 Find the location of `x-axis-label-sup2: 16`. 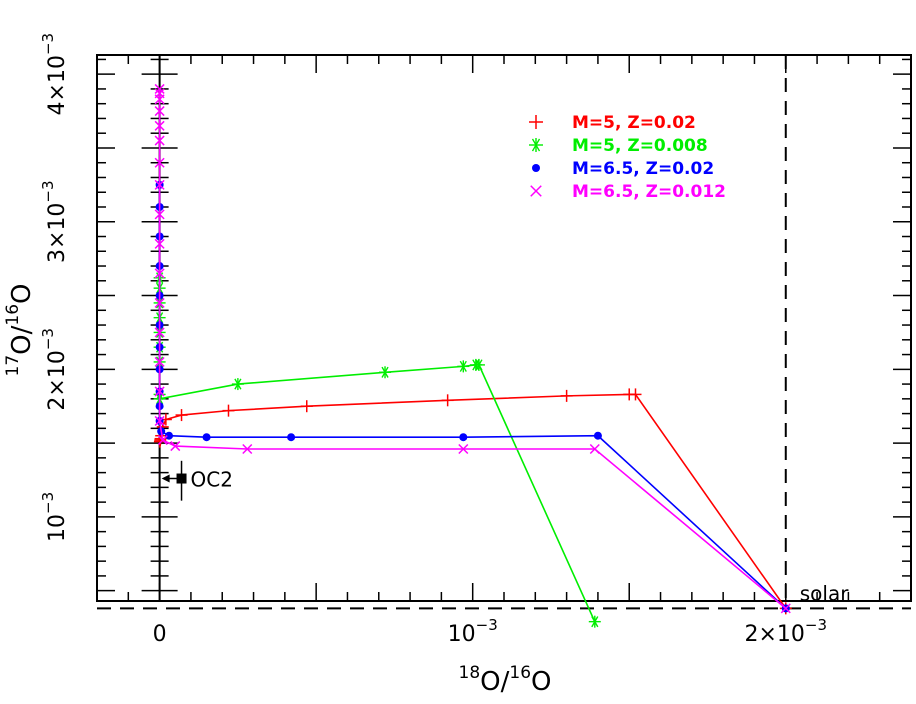

x-axis-label-sup2: 16 is located at coordinates (520, 673).